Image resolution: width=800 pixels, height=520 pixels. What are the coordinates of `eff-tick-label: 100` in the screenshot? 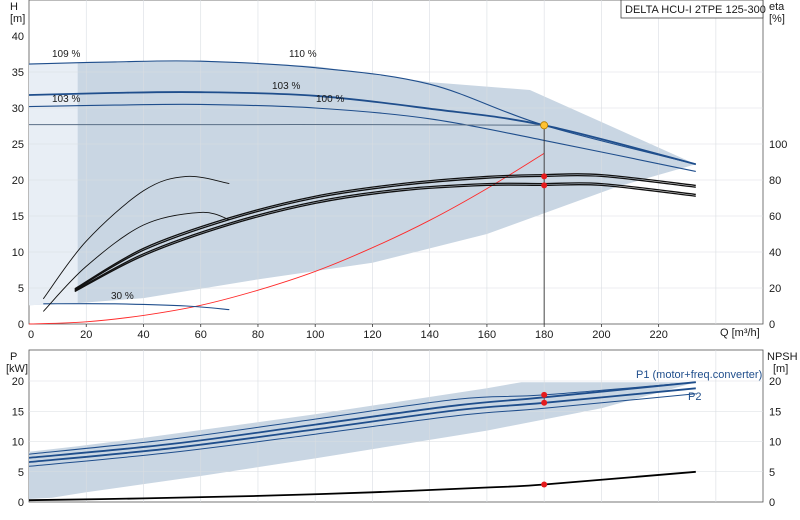 It's located at (778, 145).